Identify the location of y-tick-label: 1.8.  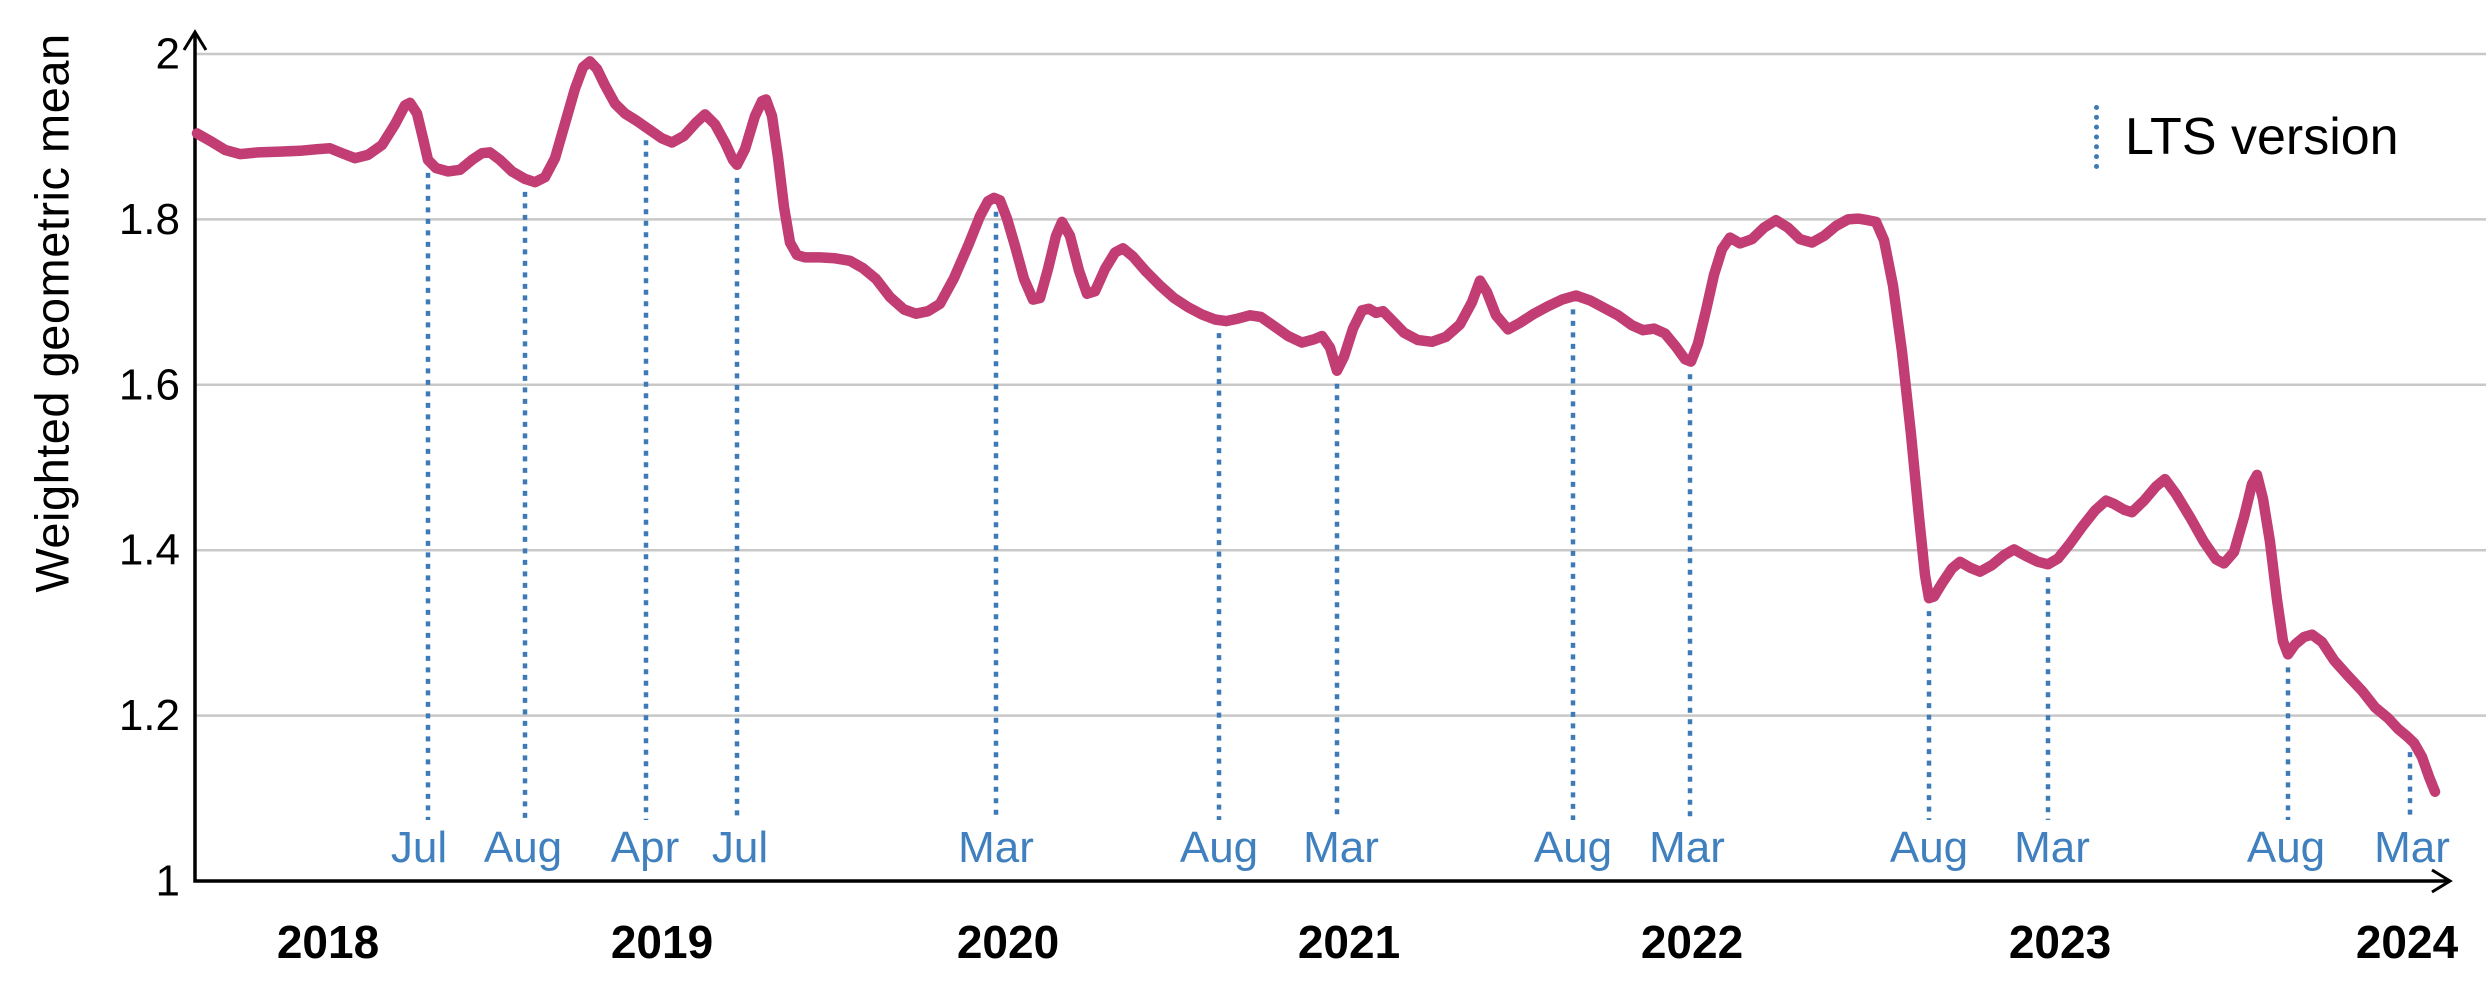
(149, 219).